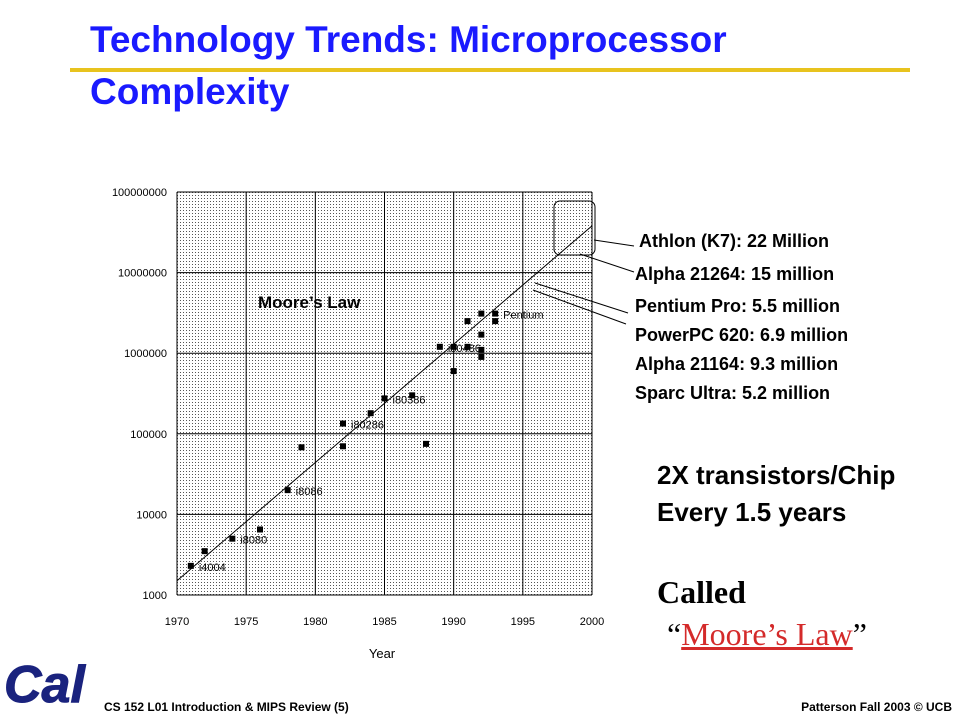 Image resolution: width=960 pixels, height=720 pixels. I want to click on processor-label: i80386, so click(409, 400).